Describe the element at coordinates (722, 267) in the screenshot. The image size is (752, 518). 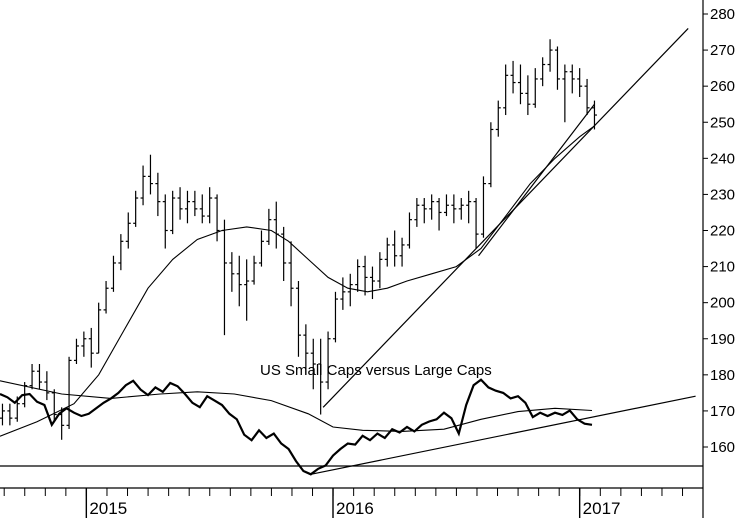
I see `y-tick-label: 210` at that location.